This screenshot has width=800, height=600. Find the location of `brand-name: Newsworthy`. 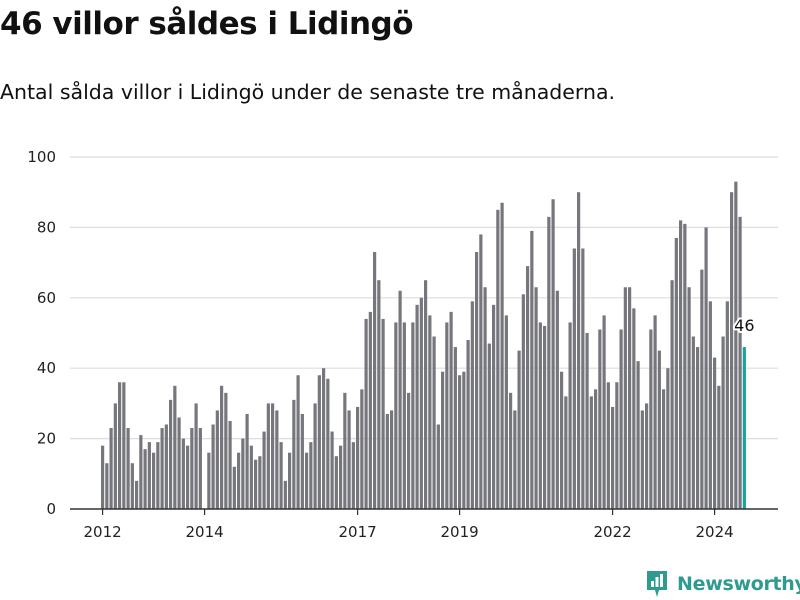

brand-name: Newsworthy is located at coordinates (738, 584).